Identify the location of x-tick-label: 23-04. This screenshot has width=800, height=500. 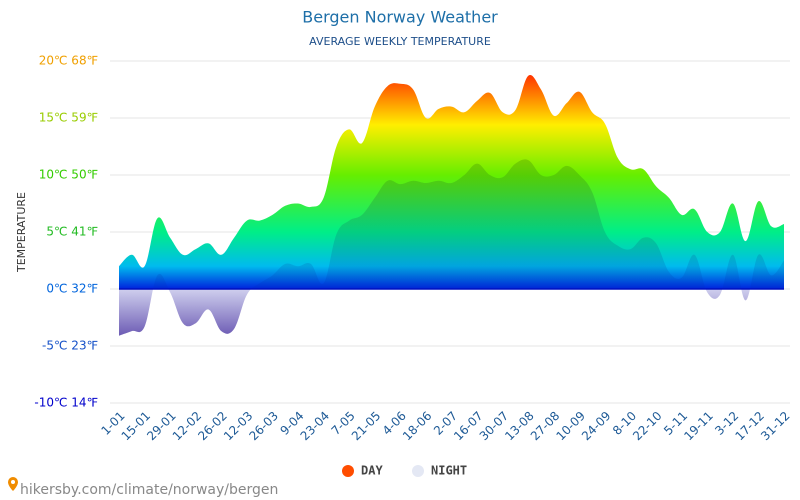
(315, 426).